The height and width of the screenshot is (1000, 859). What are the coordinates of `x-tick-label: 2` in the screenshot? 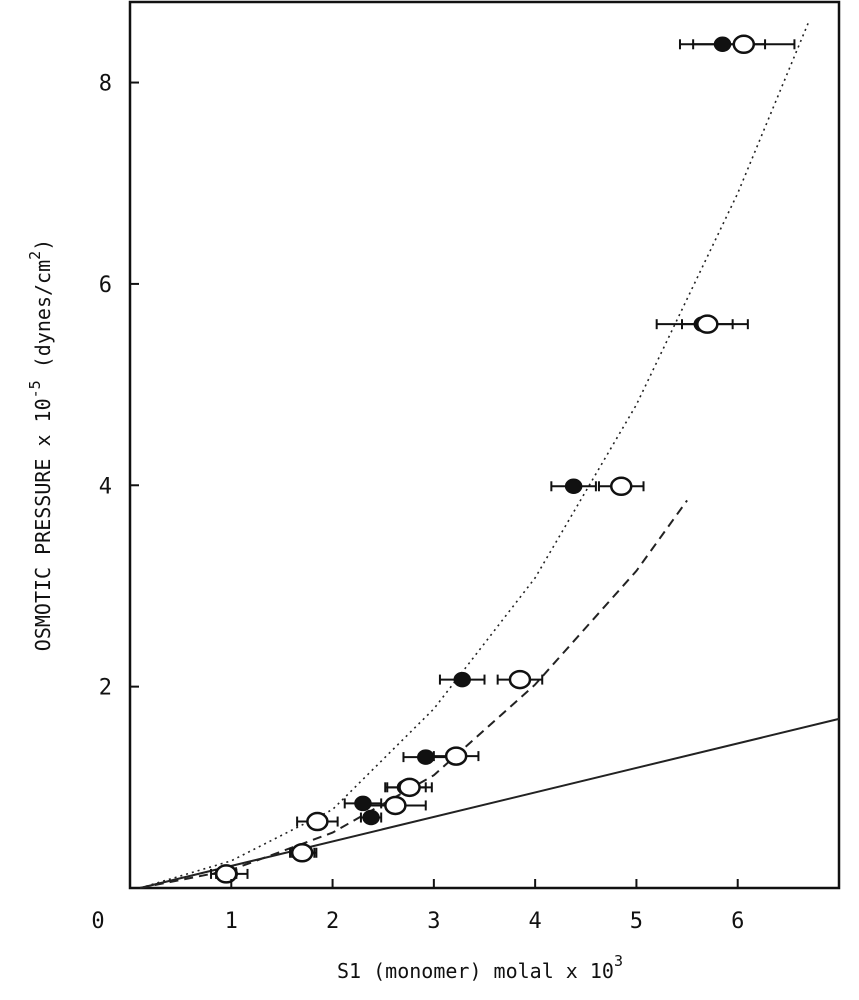 It's located at (332, 921).